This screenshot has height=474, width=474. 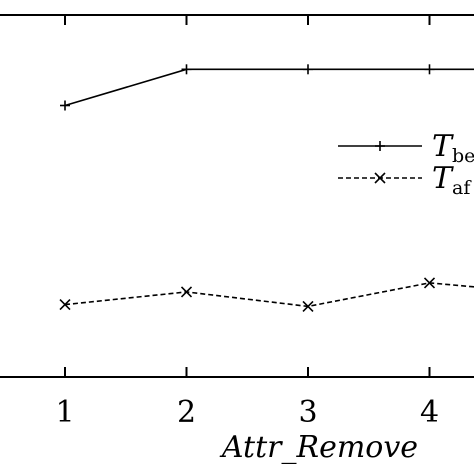 I want to click on x-tick-label-4: 4, so click(x=429, y=412).